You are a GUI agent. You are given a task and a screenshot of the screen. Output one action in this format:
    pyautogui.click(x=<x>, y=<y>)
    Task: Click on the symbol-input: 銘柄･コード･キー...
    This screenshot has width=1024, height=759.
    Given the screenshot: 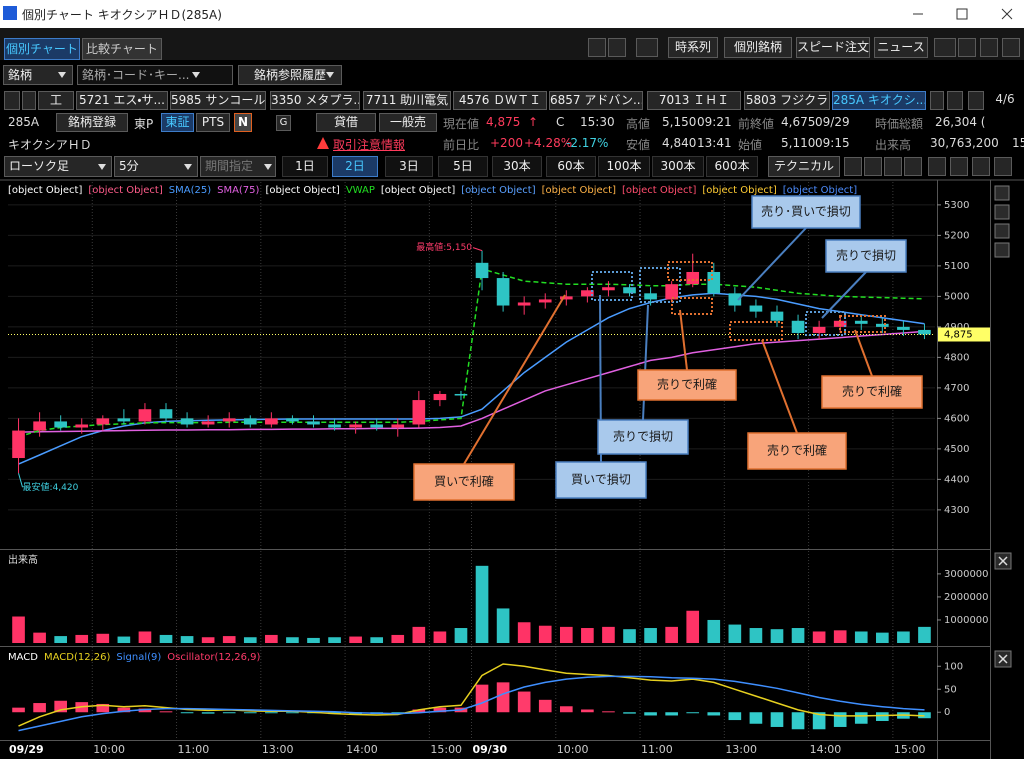 What is the action you would take?
    pyautogui.click(x=155, y=75)
    